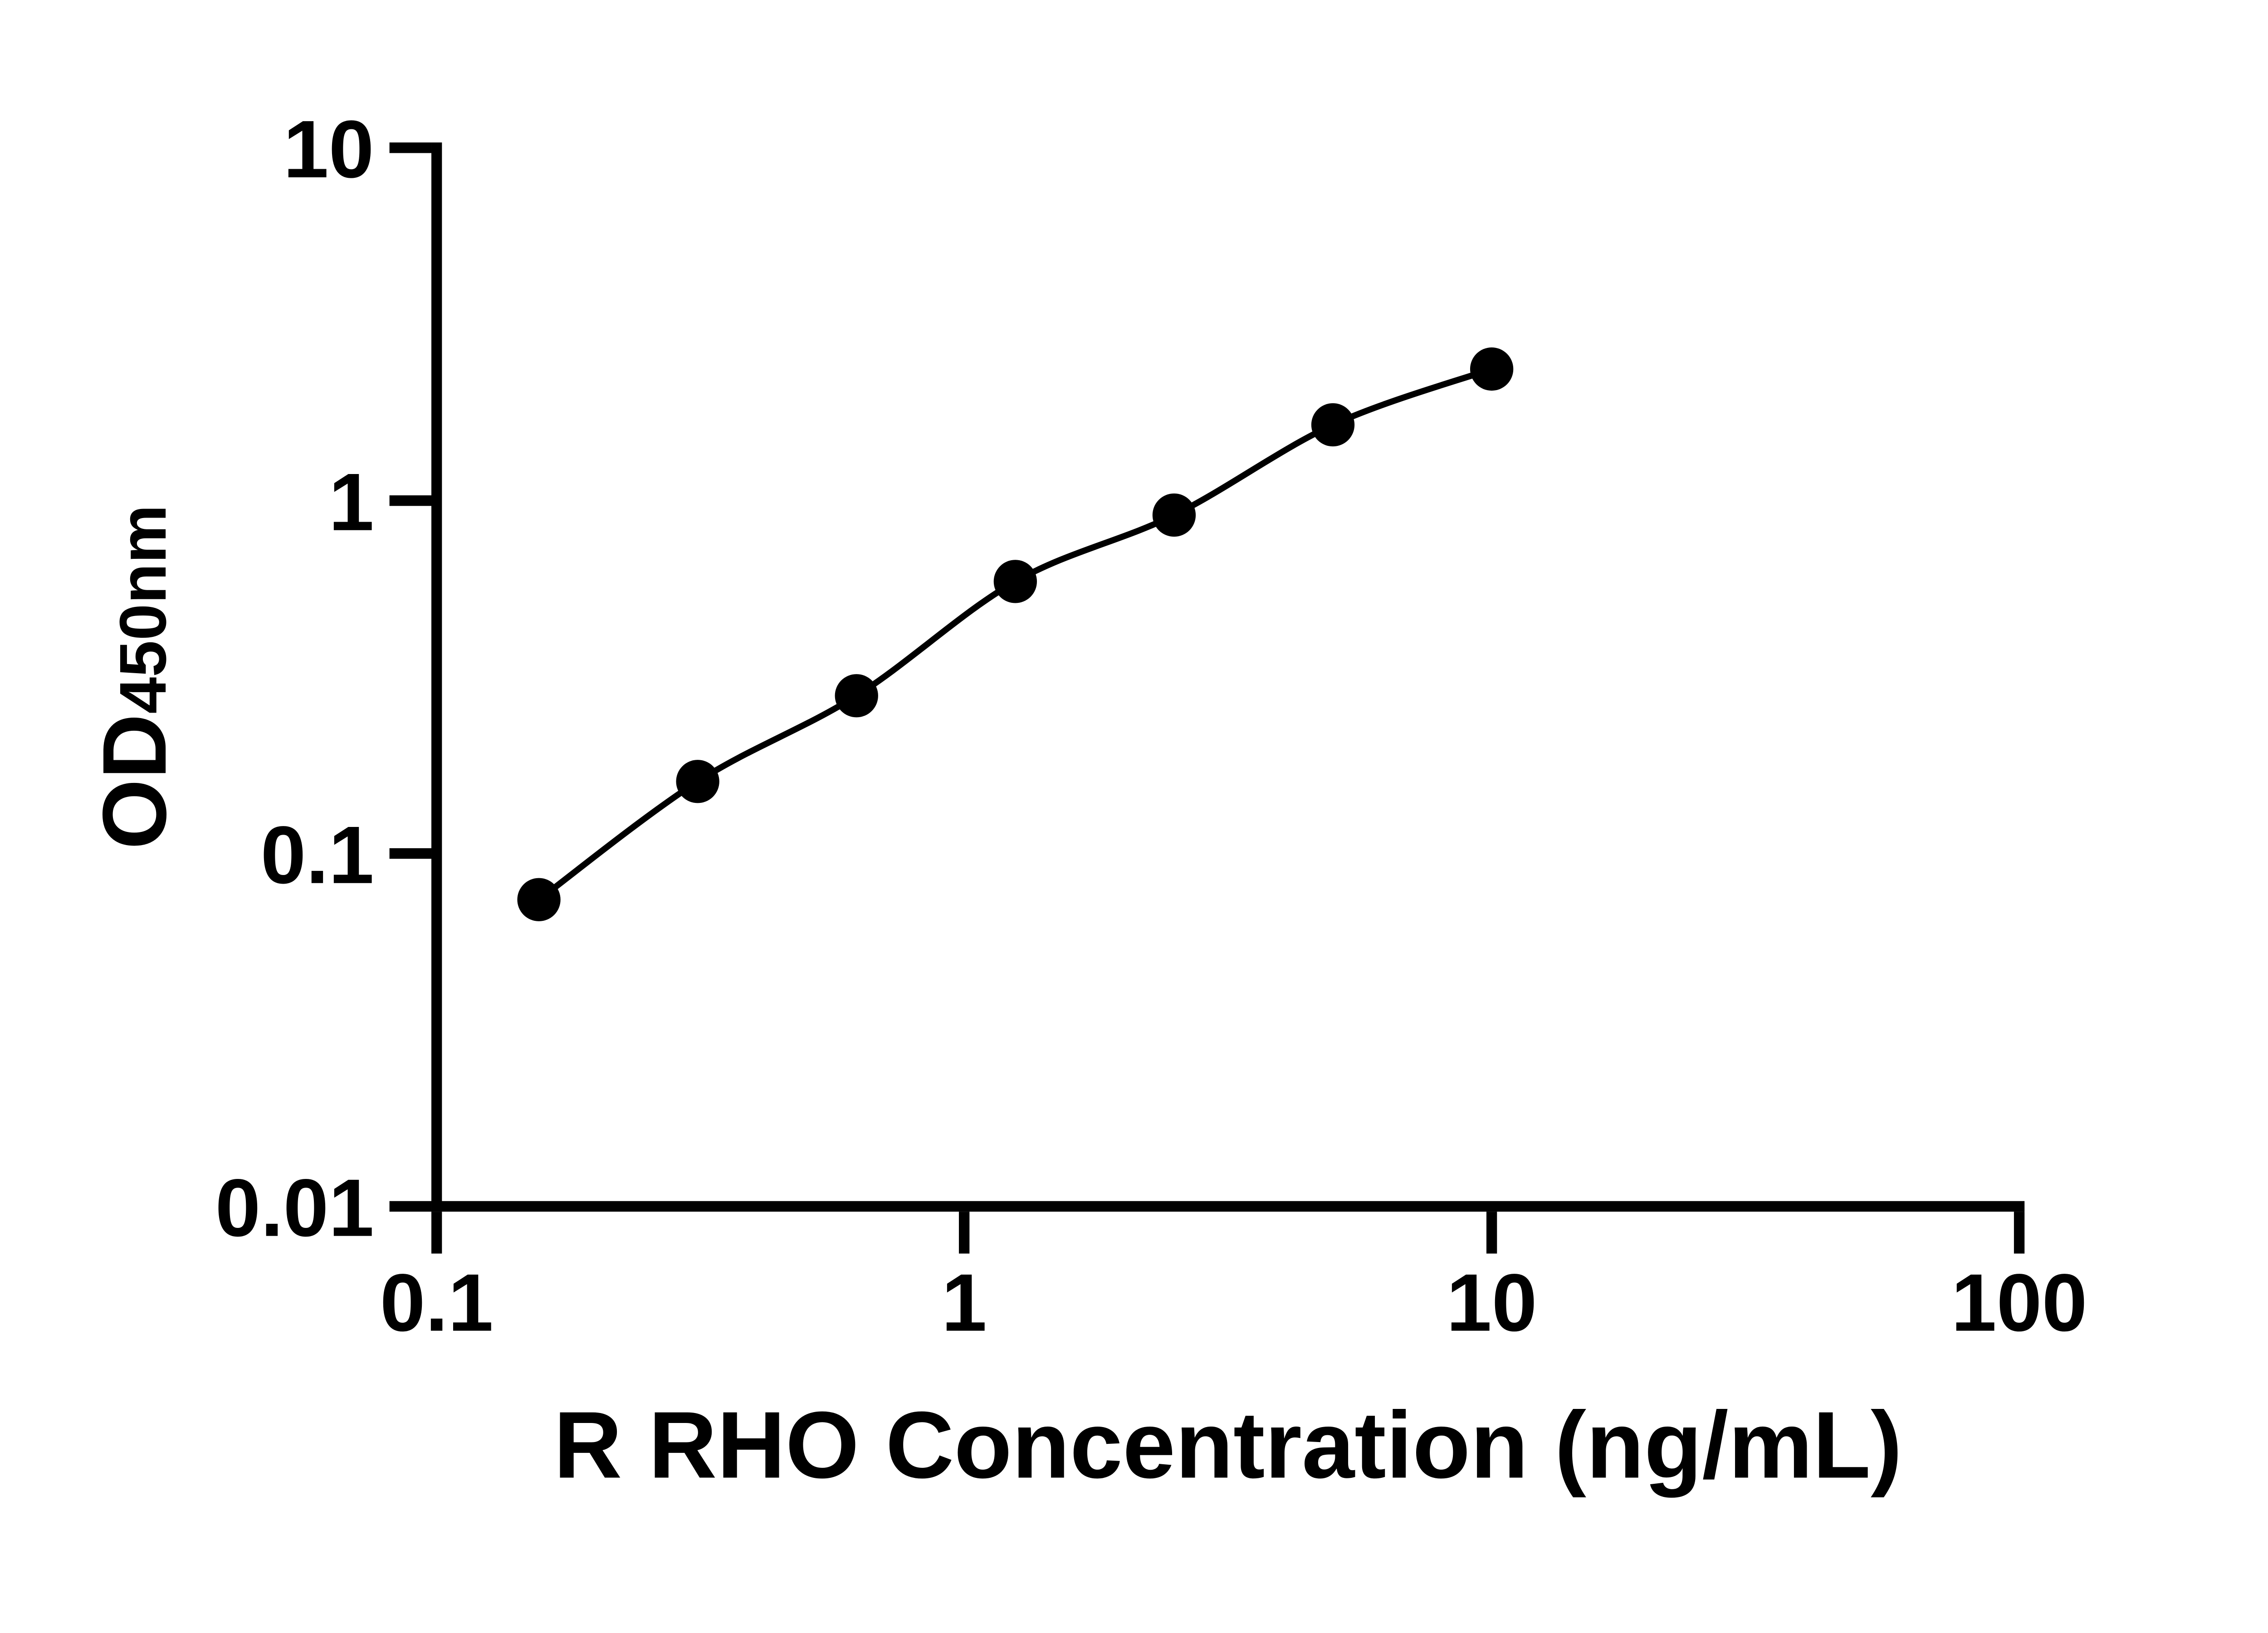  Describe the element at coordinates (410, 1206) in the screenshot. I see `y-tick-0.01` at that location.